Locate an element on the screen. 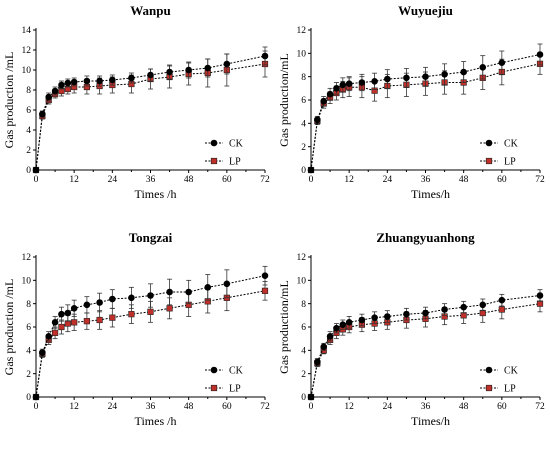 The width and height of the screenshot is (550, 453). chart-title: Tongzai is located at coordinates (151, 237).